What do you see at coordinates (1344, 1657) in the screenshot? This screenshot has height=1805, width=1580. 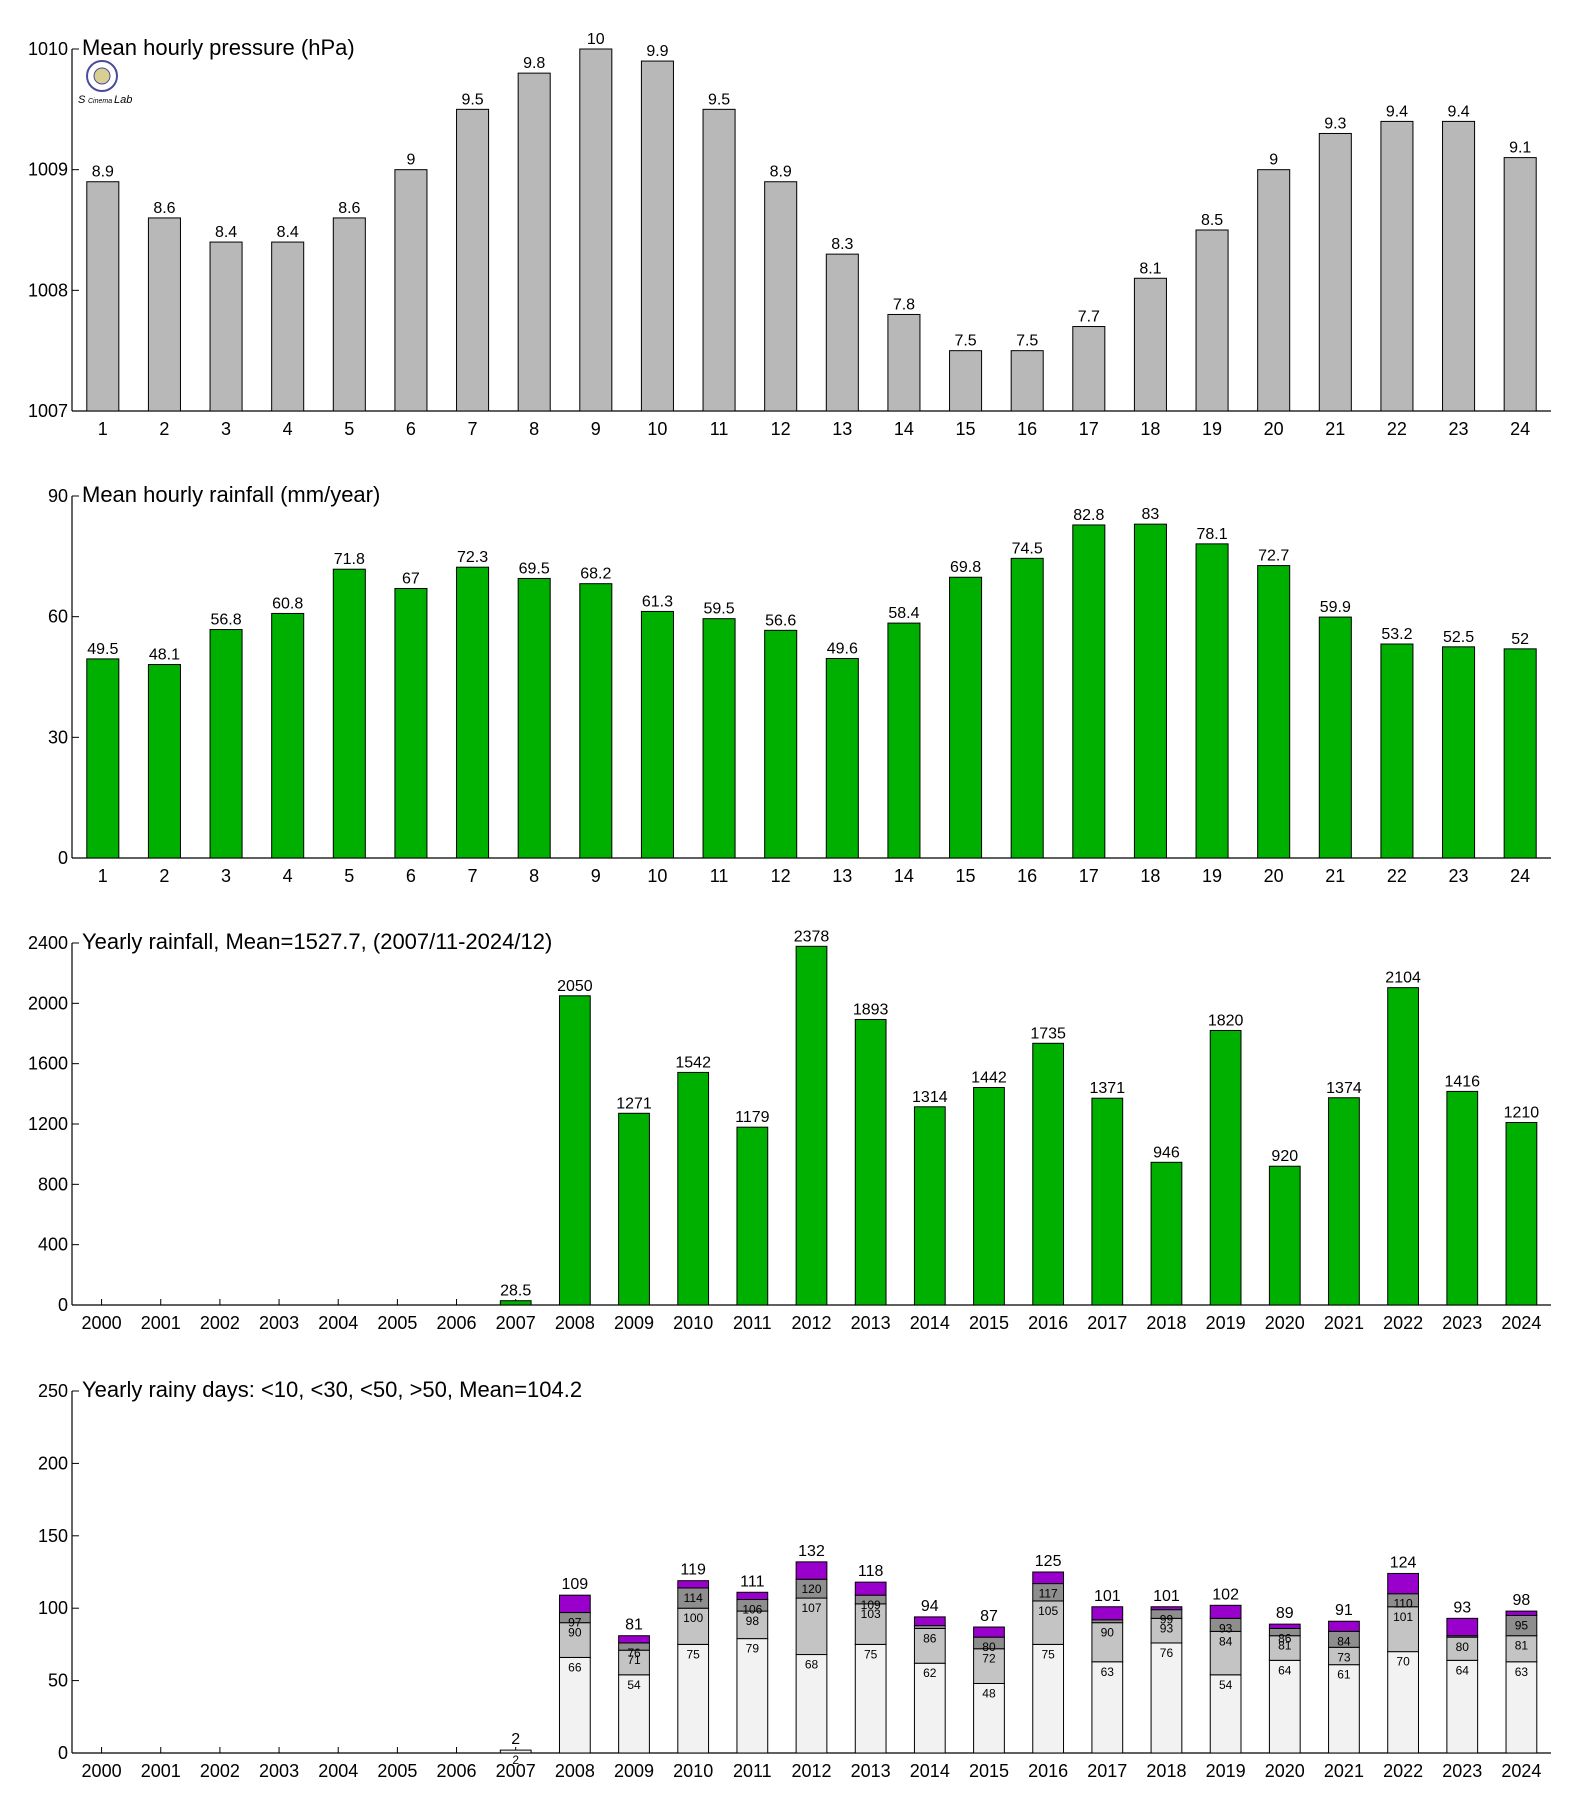 I see `segment-label-lt30: 73` at bounding box center [1344, 1657].